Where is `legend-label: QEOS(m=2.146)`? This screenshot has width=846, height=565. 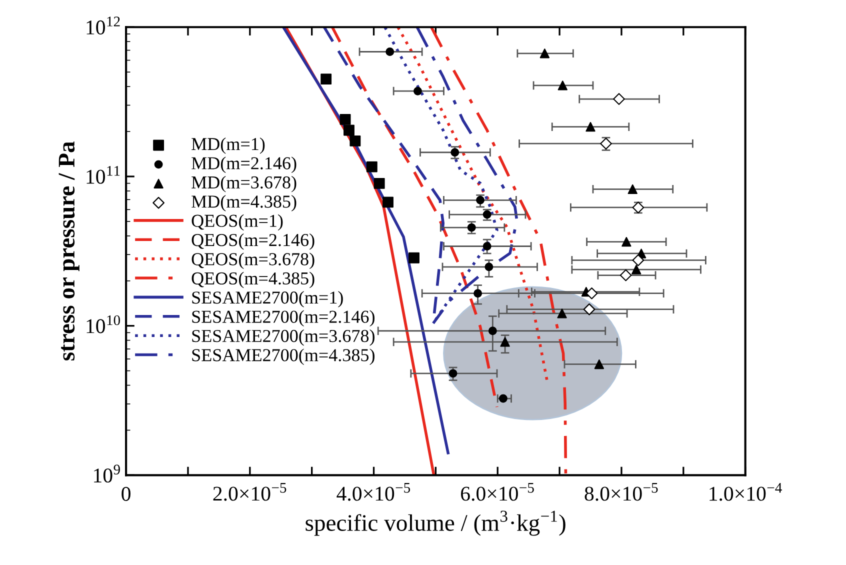
legend-label: QEOS(m=2.146) is located at coordinates (253, 241).